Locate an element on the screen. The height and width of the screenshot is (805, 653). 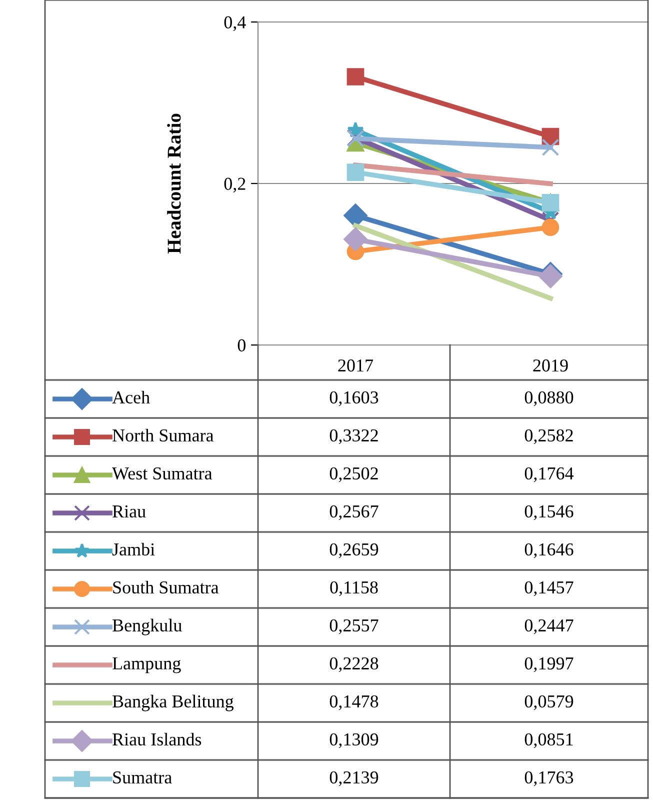
data-label: 0,2582 is located at coordinates (548, 436).